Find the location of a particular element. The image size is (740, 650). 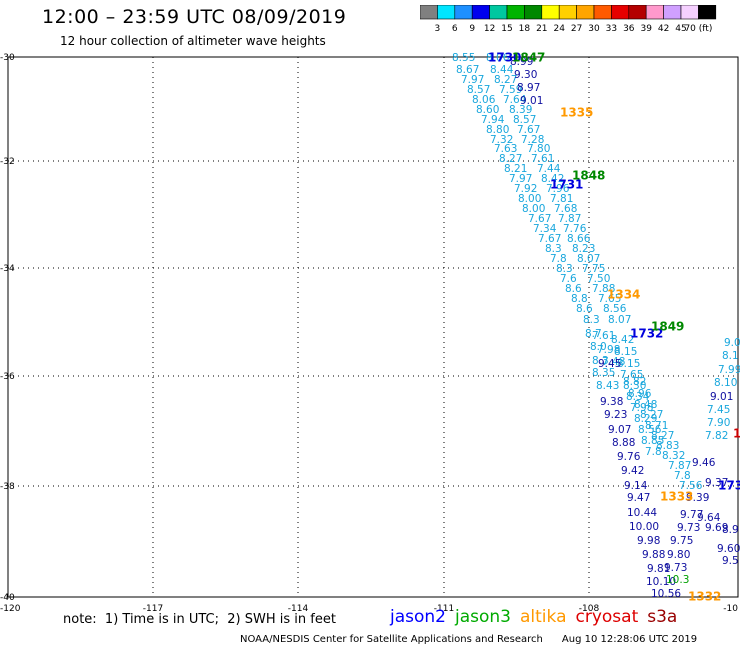

wave-height-value: 8.29 is located at coordinates (645, 419).